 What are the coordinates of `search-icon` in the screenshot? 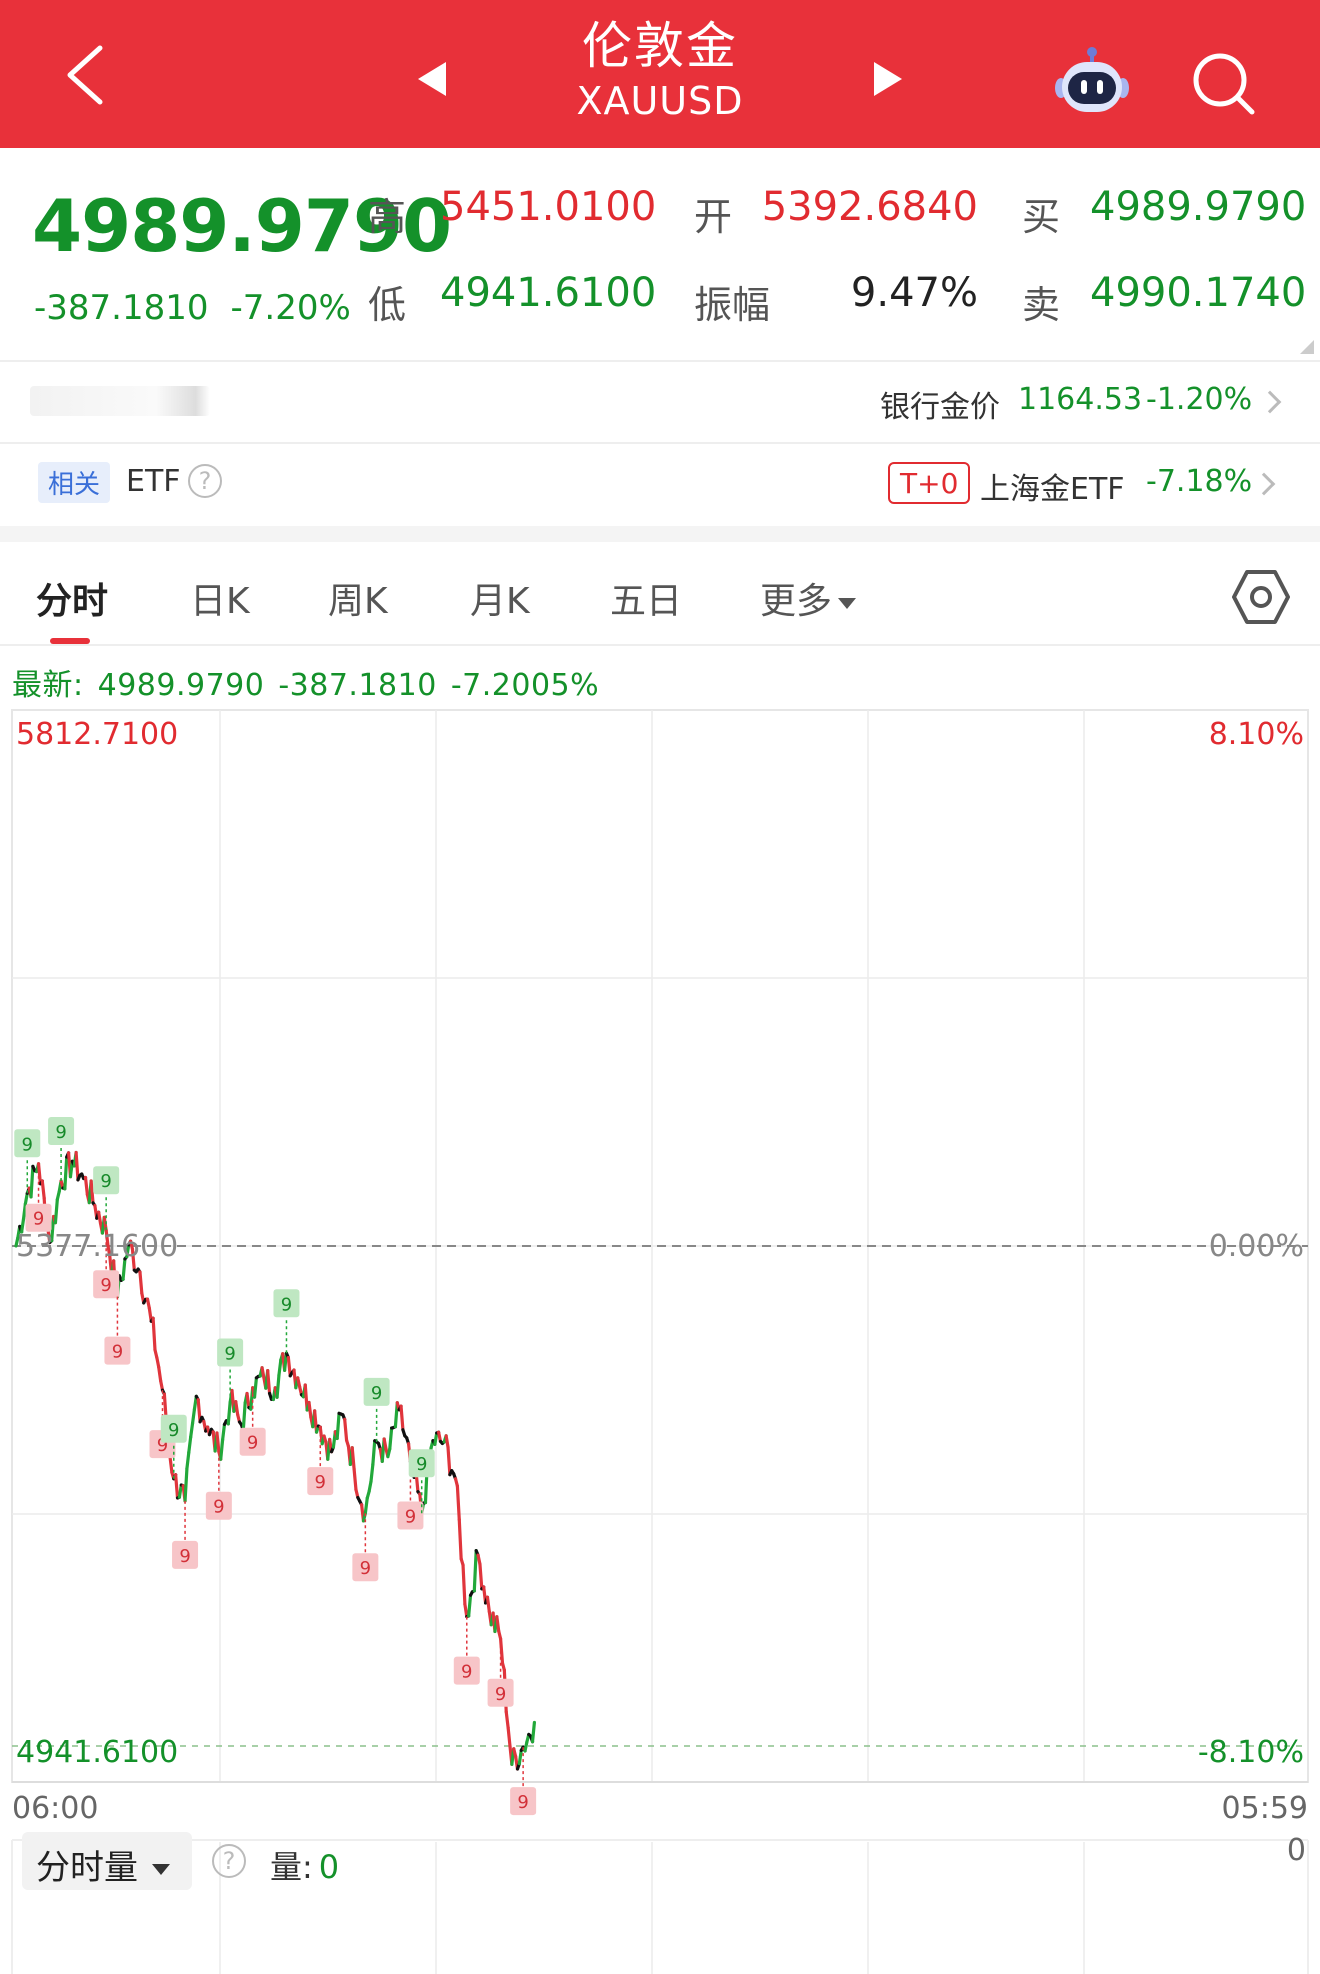 It's located at (1223, 83).